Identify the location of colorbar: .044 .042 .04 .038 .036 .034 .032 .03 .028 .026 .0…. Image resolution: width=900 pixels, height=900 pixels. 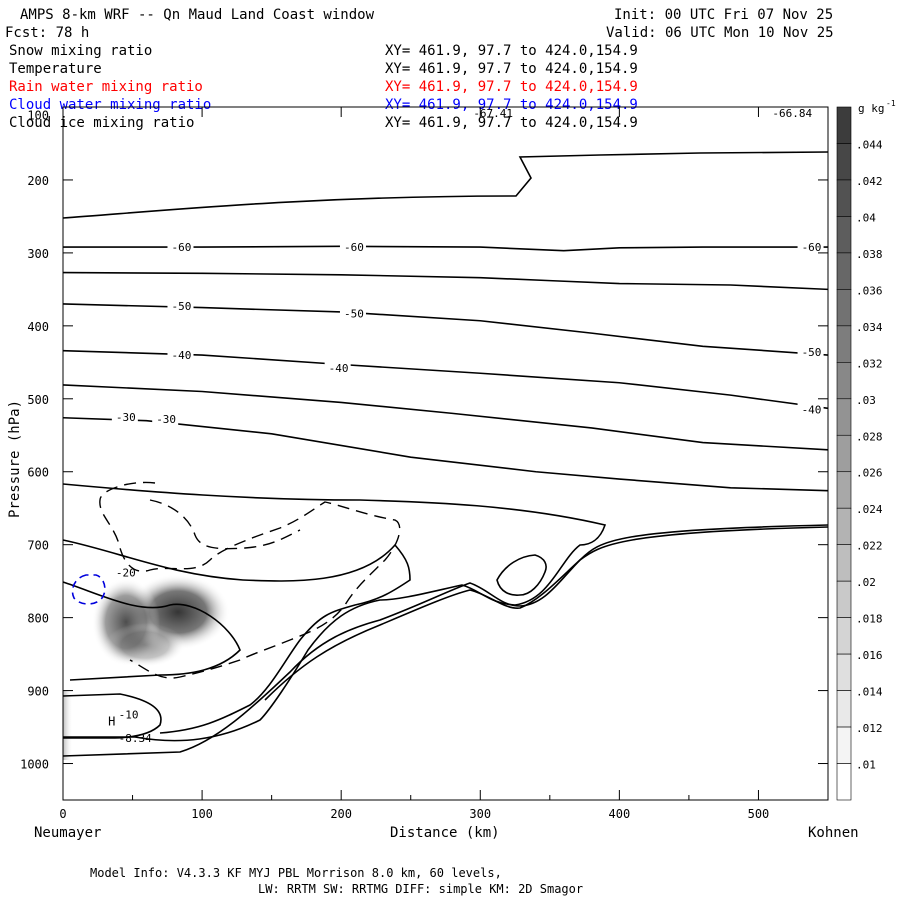
(866, 450).